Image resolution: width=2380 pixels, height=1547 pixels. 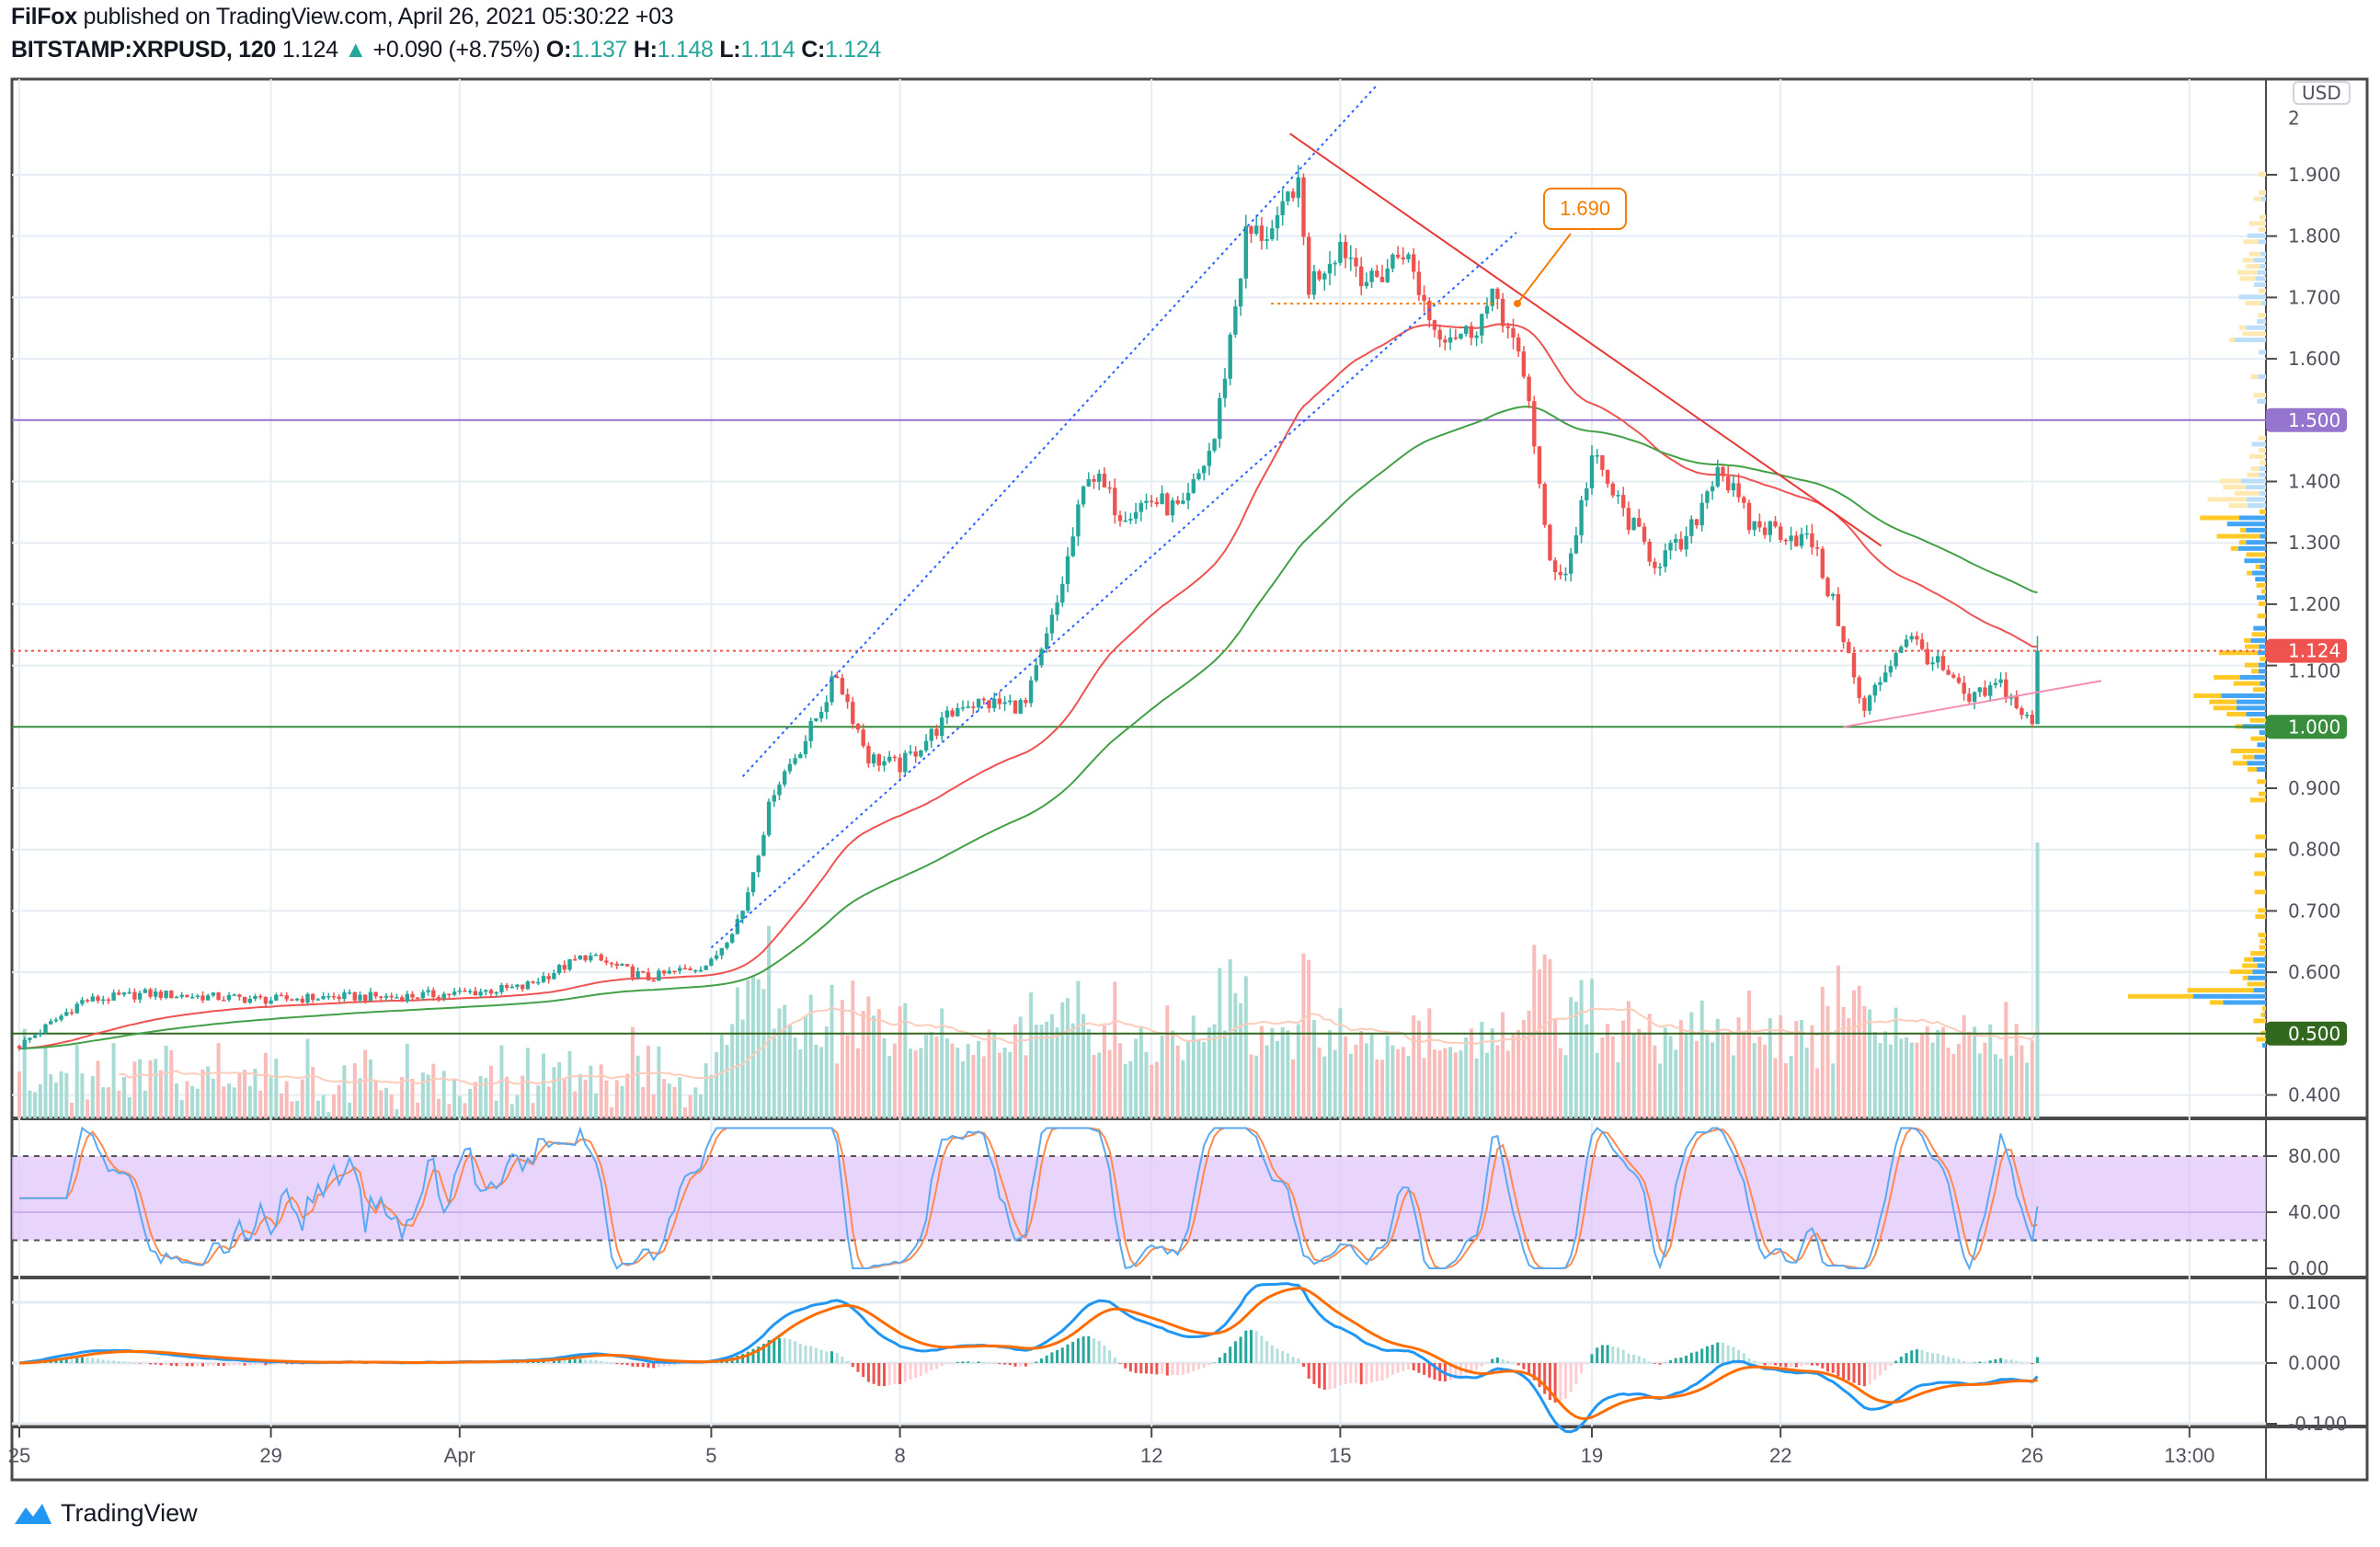 I want to click on price-badge-bg, so click(x=2306, y=419).